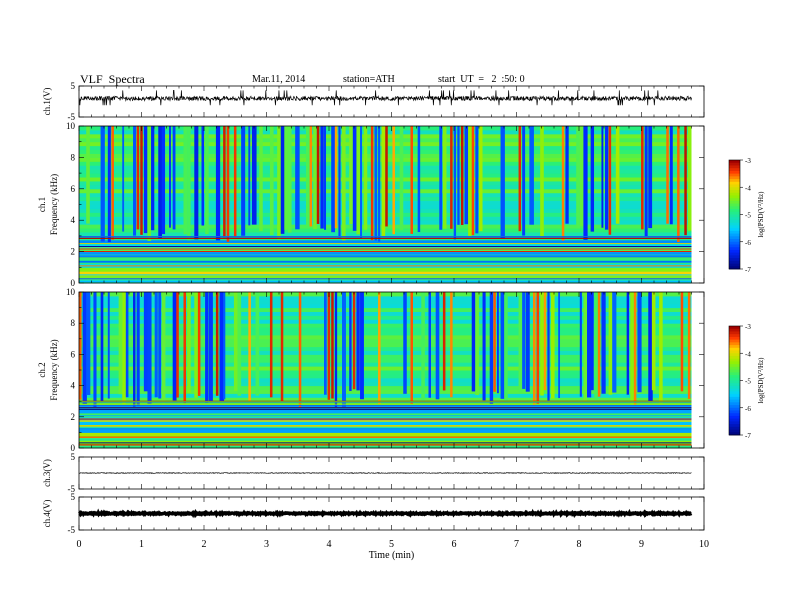 Image resolution: width=792 pixels, height=612 pixels. I want to click on ch3-waveform-ylabel: ch.3(V), so click(47, 473).